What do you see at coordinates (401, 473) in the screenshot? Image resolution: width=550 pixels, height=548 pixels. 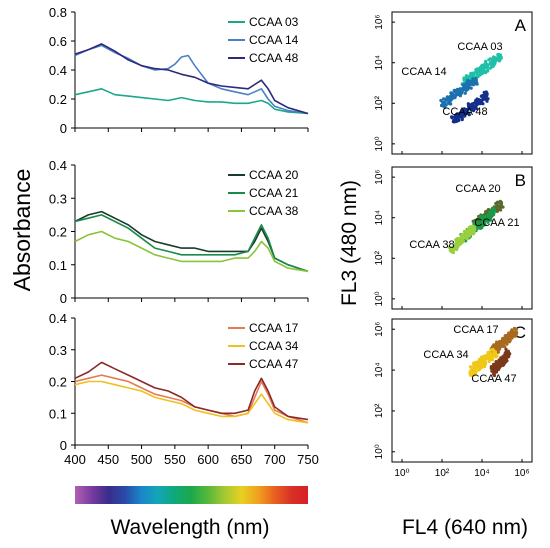 I see `x-tick-label: 10⁰` at bounding box center [401, 473].